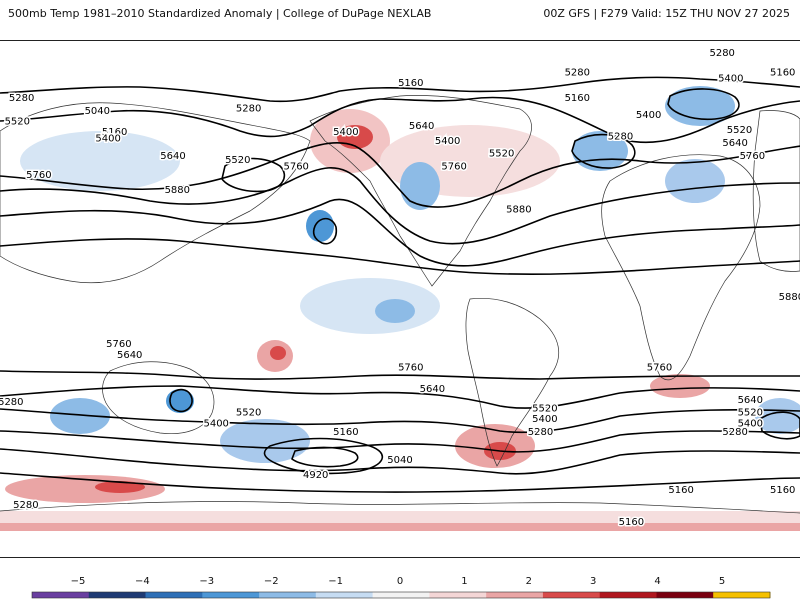 The image size is (800, 600). I want to click on australia-outline, so click(158, 398).